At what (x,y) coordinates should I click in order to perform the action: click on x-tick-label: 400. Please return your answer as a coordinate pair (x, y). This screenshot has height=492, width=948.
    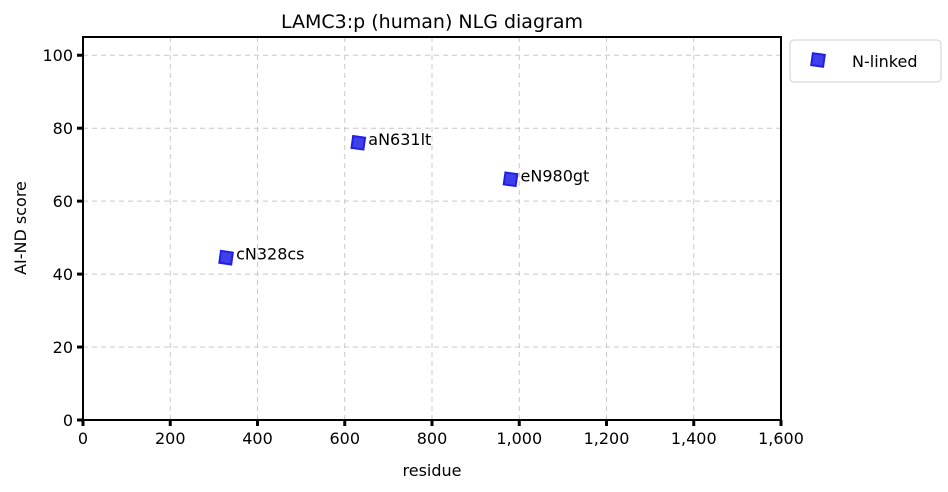
    Looking at the image, I should click on (257, 438).